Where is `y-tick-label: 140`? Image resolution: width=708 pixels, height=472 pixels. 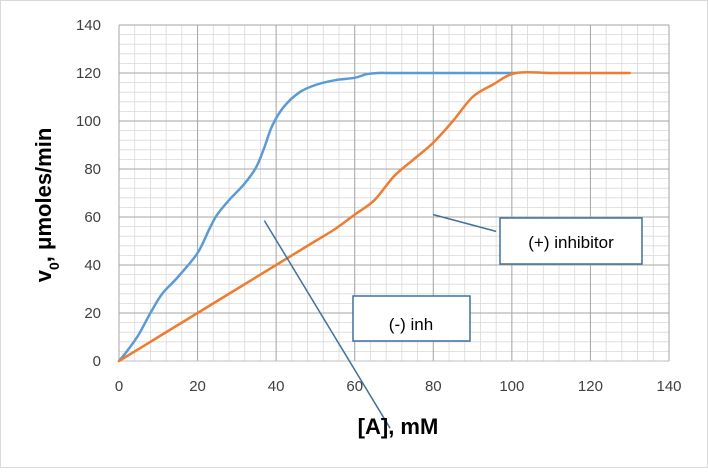
y-tick-label: 140 is located at coordinates (88, 25).